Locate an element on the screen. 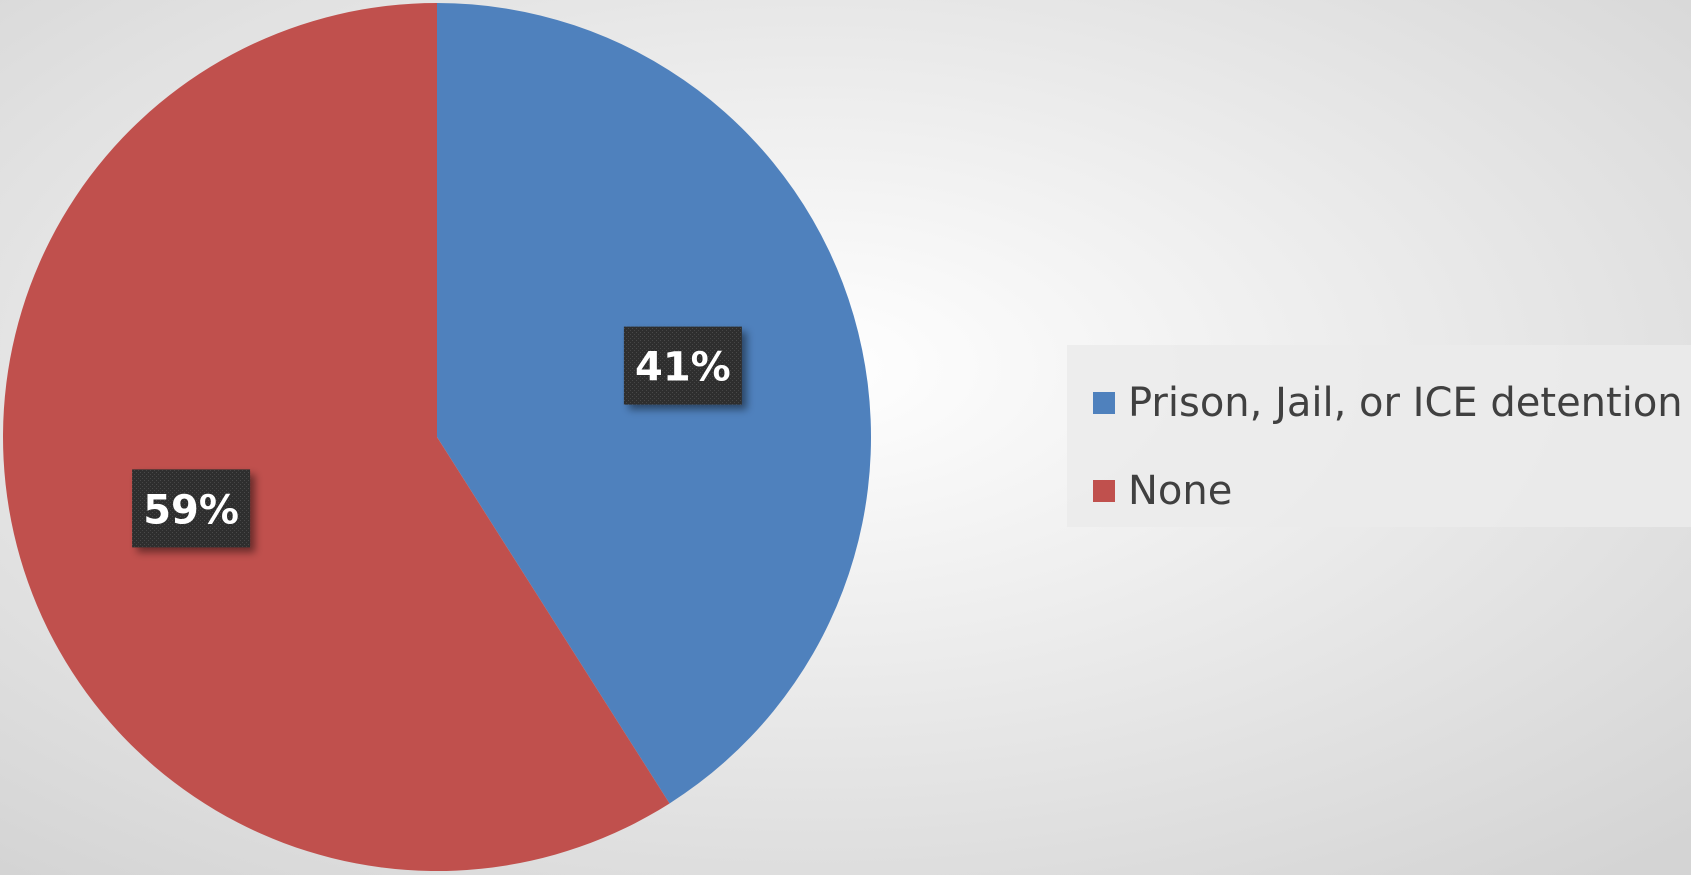  legend-entry-prison: Prison, Jail, or ICE detention is located at coordinates (1388, 403).